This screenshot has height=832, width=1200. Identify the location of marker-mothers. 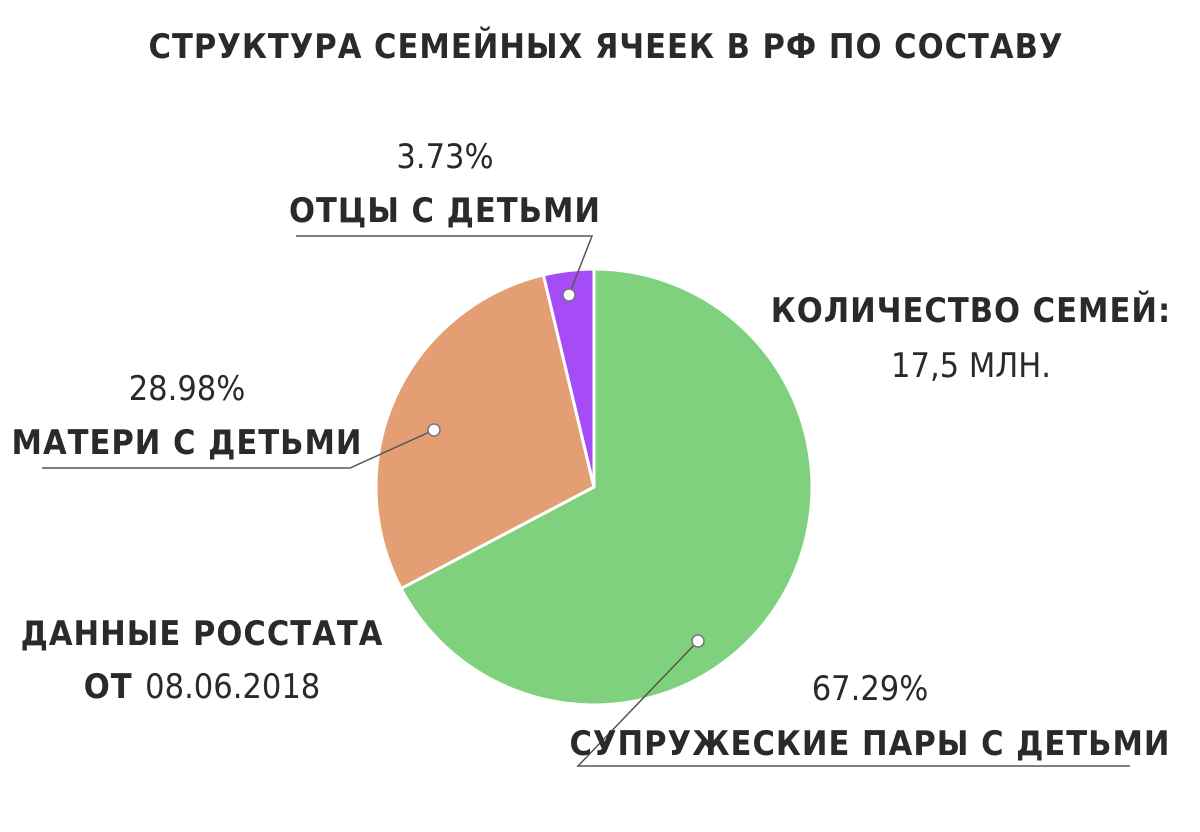
(434, 430).